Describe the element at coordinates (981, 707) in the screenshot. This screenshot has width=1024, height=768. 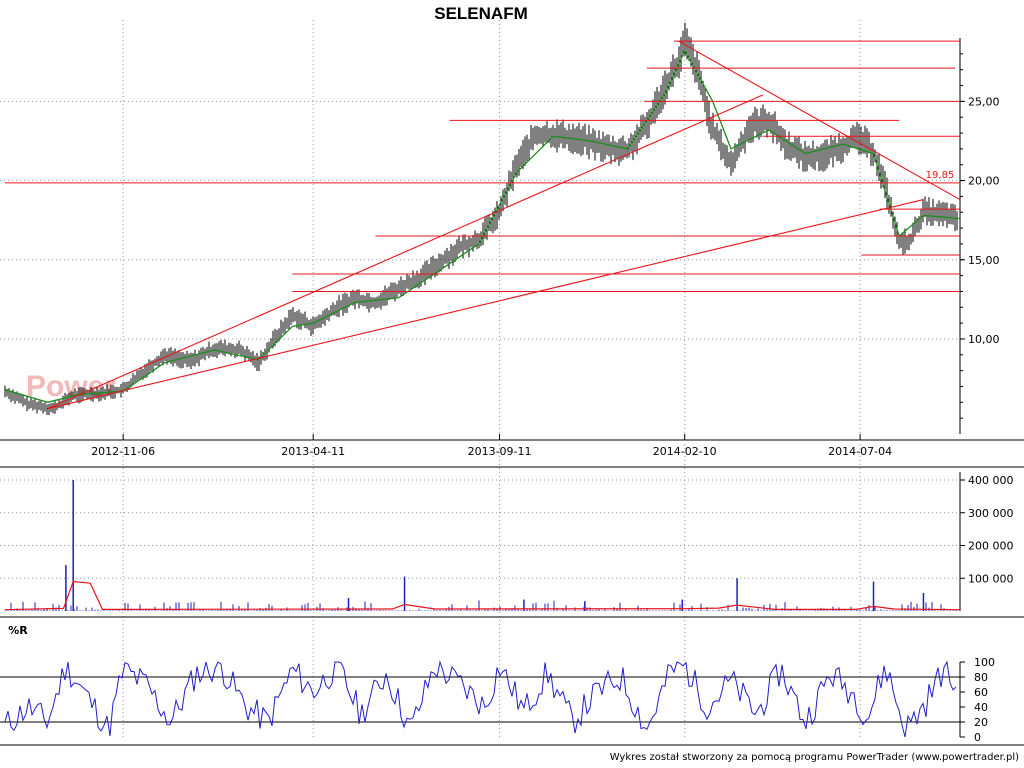
I see `williams-r-tick-label: 40` at that location.